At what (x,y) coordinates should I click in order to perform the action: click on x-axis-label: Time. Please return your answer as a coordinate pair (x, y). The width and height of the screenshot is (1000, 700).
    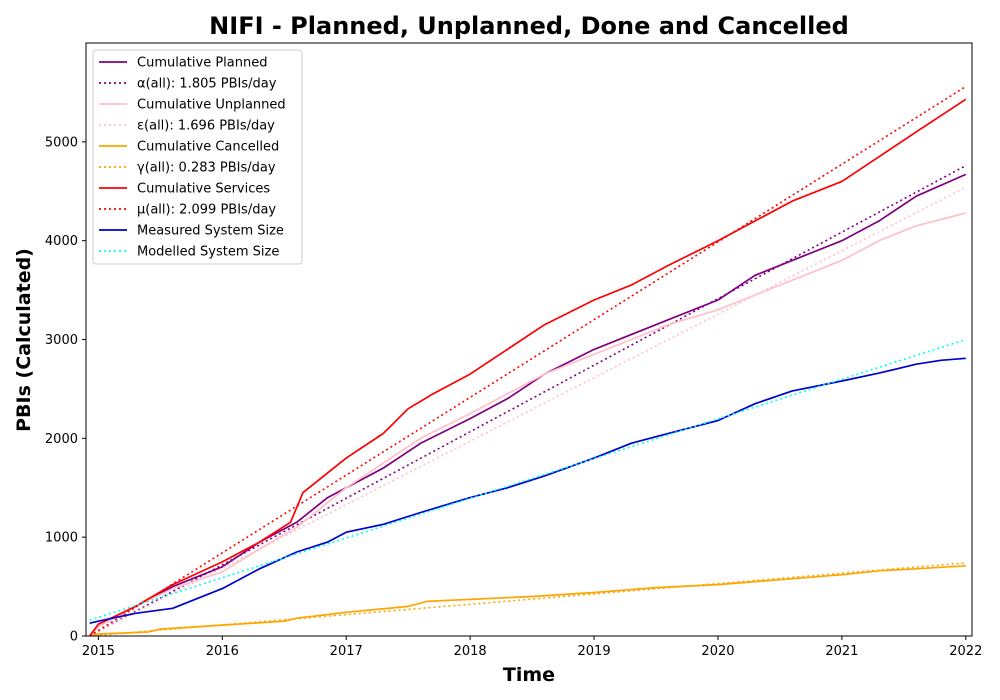
    Looking at the image, I should click on (529, 675).